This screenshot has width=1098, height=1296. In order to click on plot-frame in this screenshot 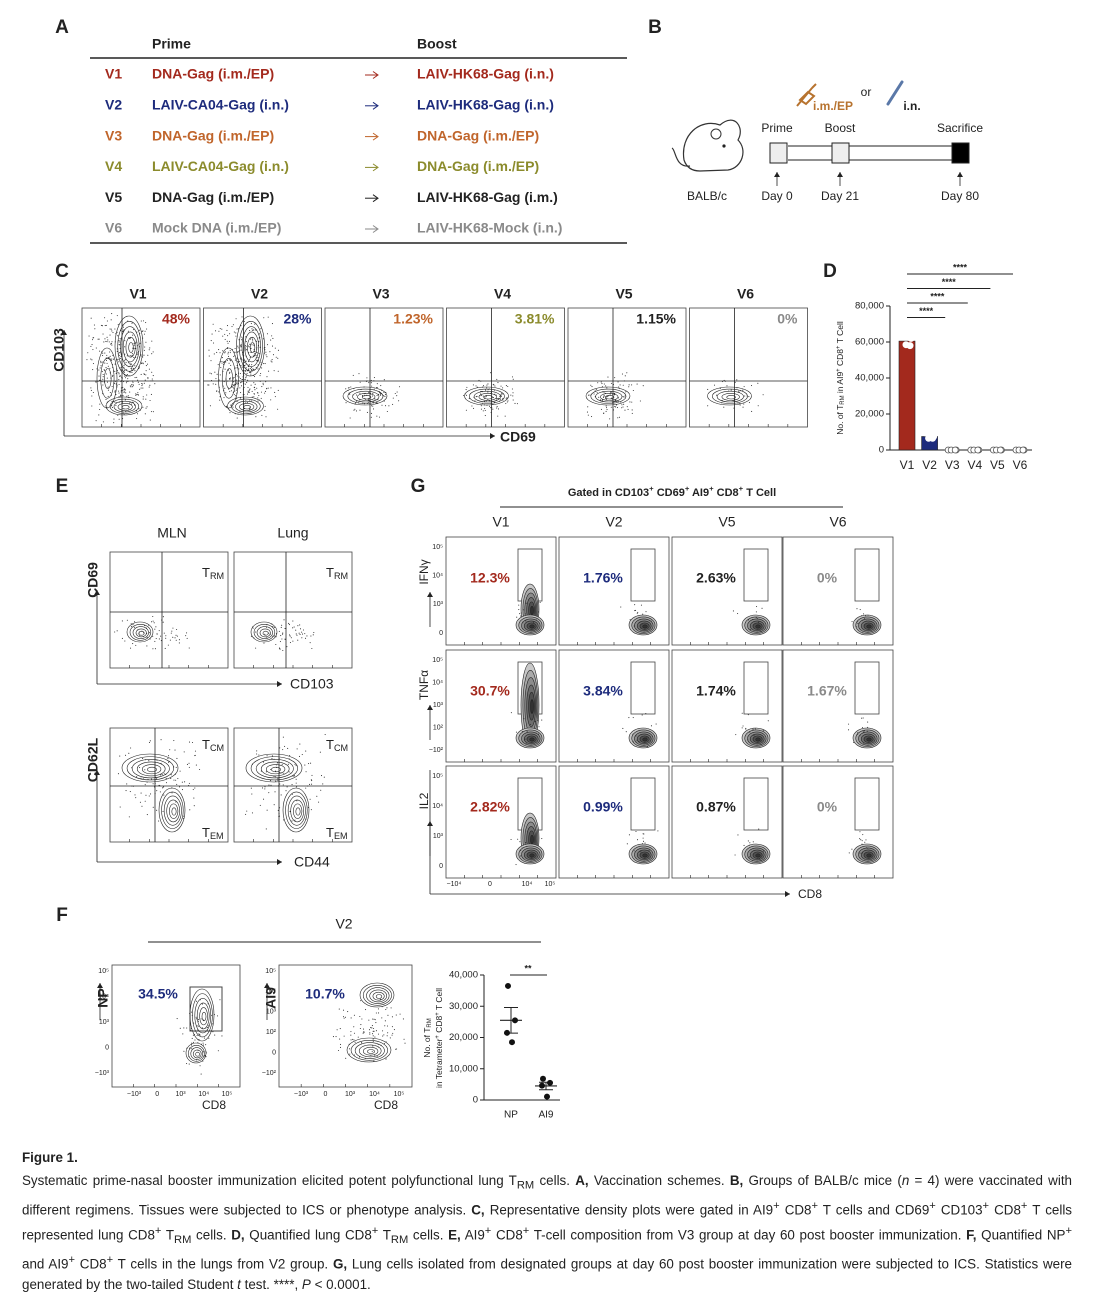, I will do `click(176, 1026)`.